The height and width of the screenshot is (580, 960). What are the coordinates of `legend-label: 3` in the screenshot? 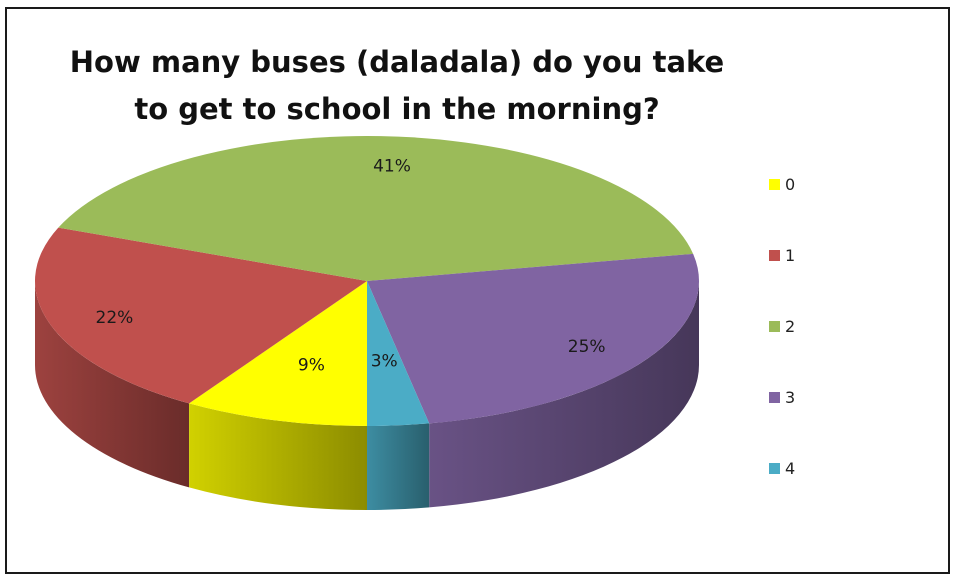 It's located at (790, 397).